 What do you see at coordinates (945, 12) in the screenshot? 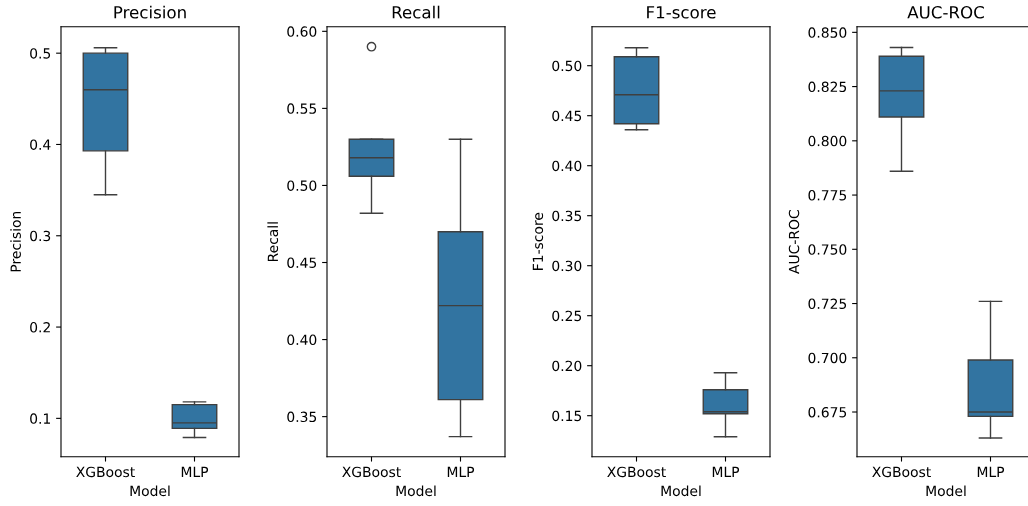
I see `chart-title: AUC-ROC` at bounding box center [945, 12].